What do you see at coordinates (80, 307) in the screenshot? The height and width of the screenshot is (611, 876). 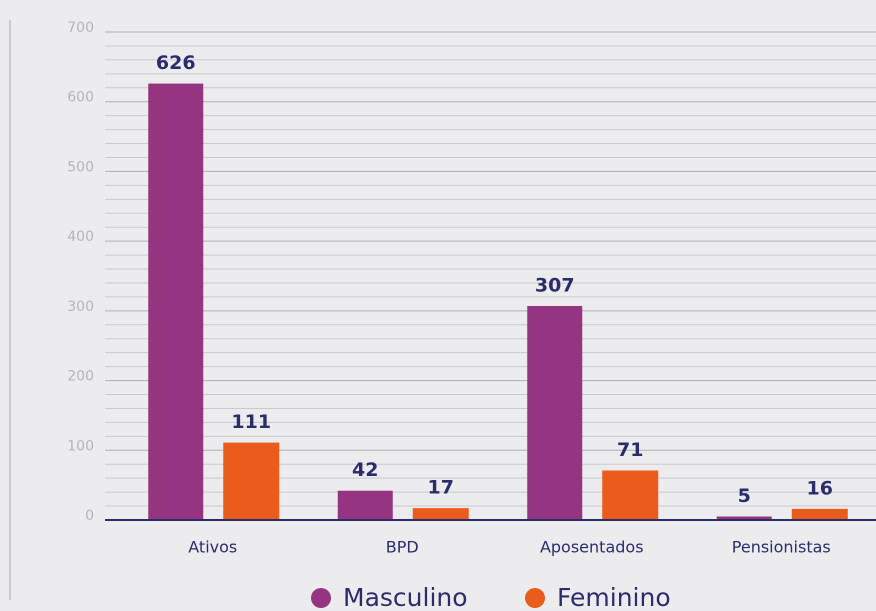 I see `y-tick-label: 300` at bounding box center [80, 307].